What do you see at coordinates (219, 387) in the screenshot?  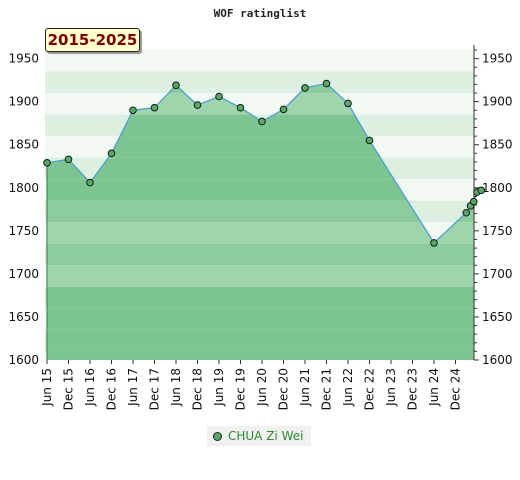 I see `x-tick-label: Jun 19` at bounding box center [219, 387].